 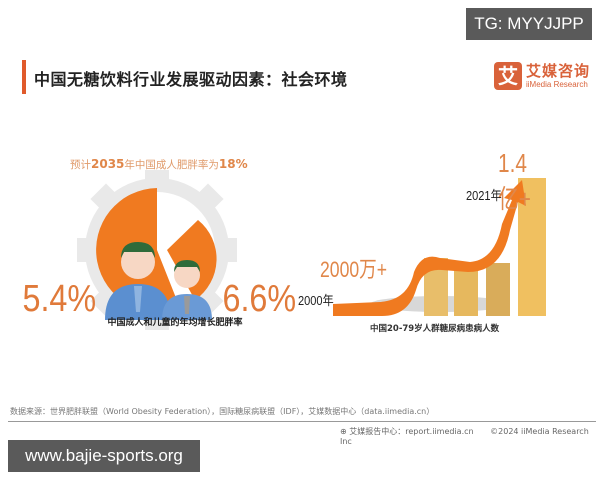 What do you see at coordinates (24, 77) in the screenshot?
I see `title-accent-bar` at bounding box center [24, 77].